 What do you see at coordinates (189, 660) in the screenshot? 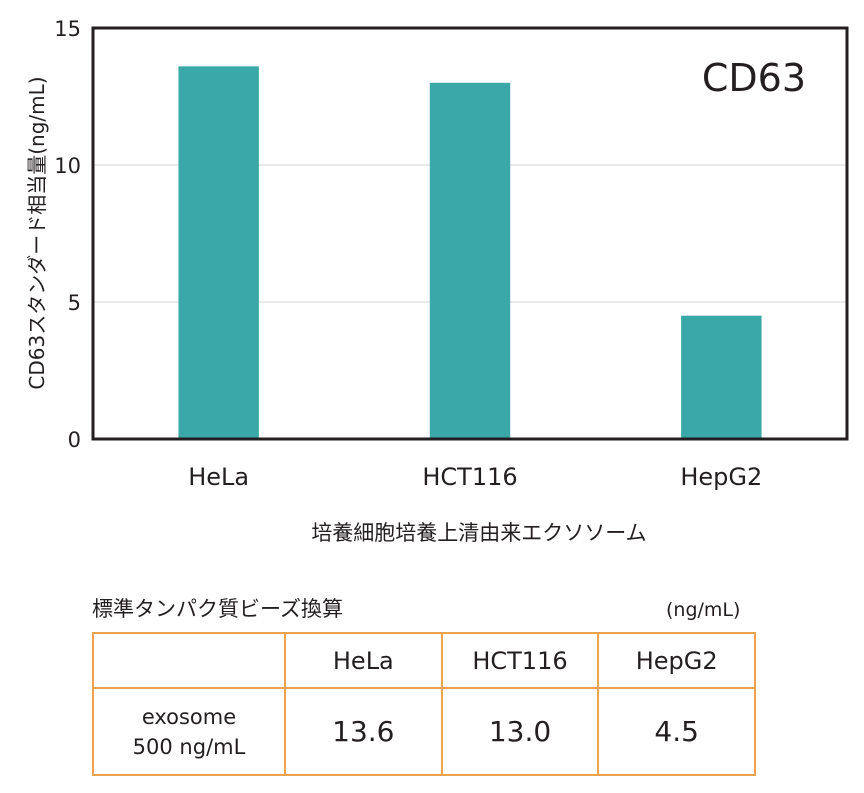
I see `table-header-empty-cell` at bounding box center [189, 660].